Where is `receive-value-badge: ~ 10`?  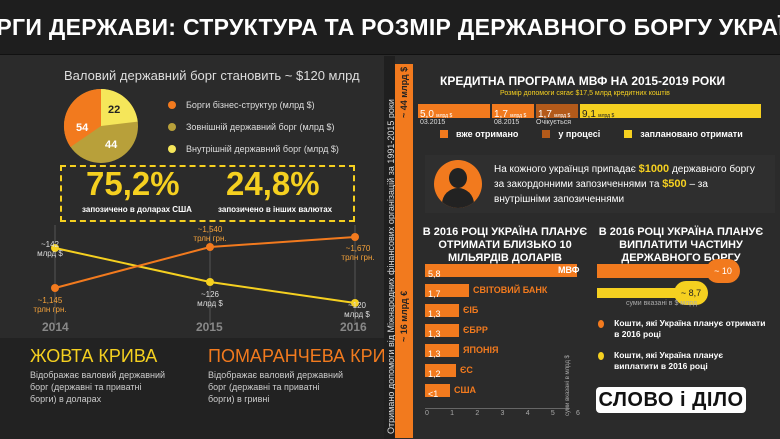 receive-value-badge: ~ 10 is located at coordinates (723, 271).